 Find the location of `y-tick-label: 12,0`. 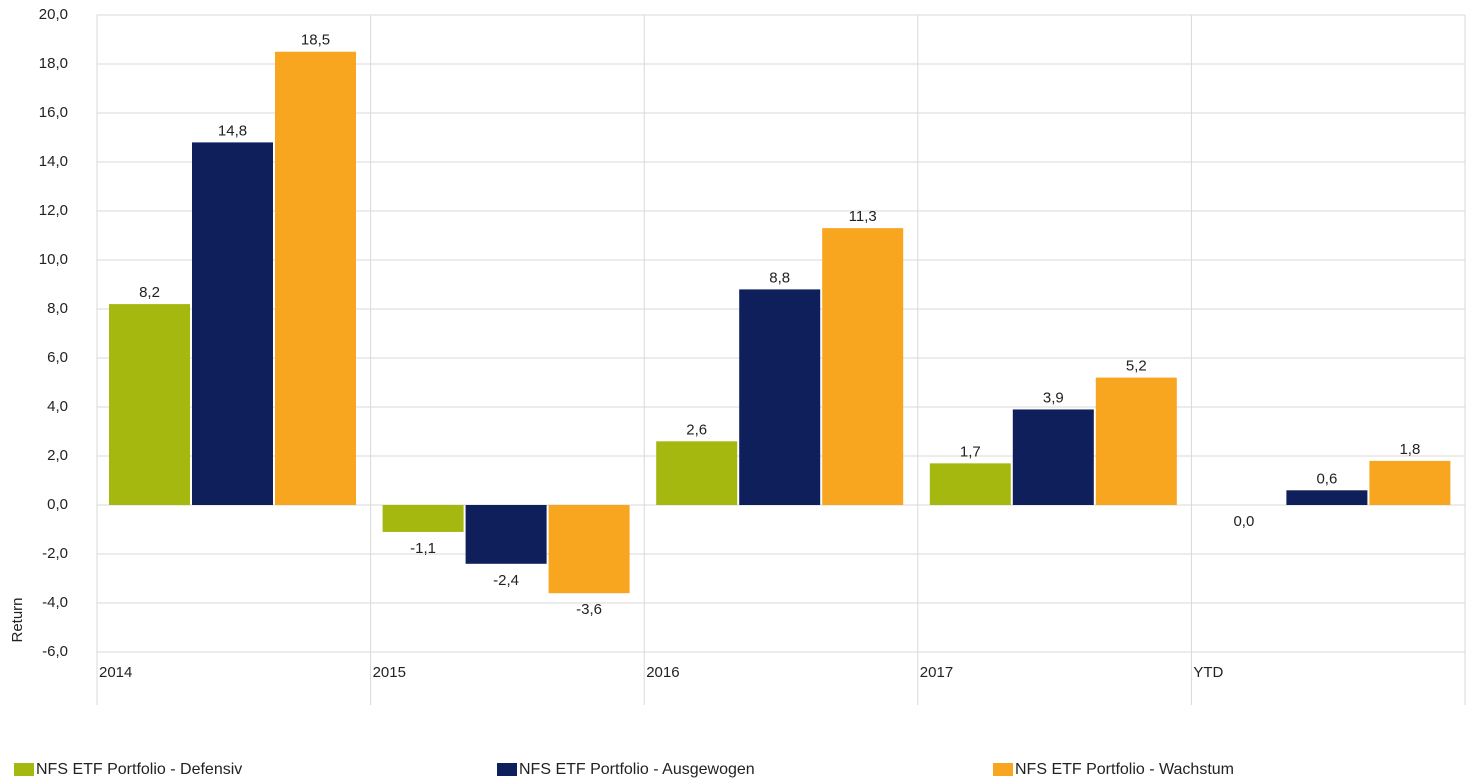

y-tick-label: 12,0 is located at coordinates (53, 210).